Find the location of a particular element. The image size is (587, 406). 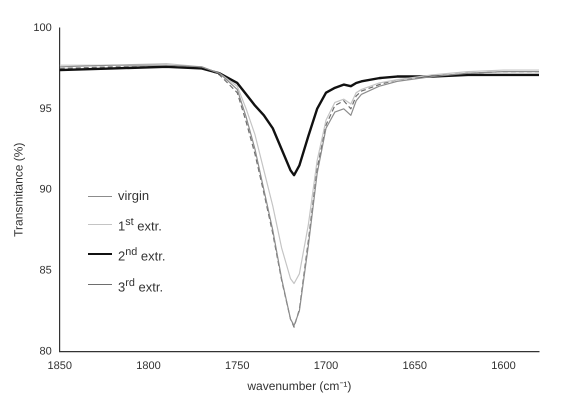

legend-label: 1$^{st}$ extr. is located at coordinates (140, 225).